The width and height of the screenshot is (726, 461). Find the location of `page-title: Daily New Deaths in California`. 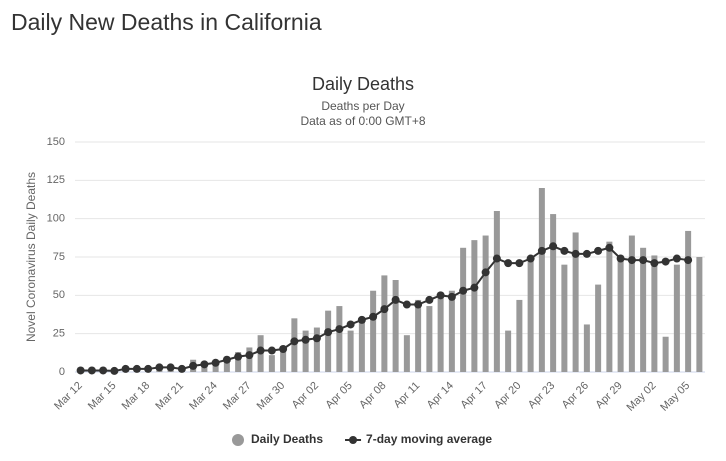

page-title: Daily New Deaths in California is located at coordinates (166, 22).